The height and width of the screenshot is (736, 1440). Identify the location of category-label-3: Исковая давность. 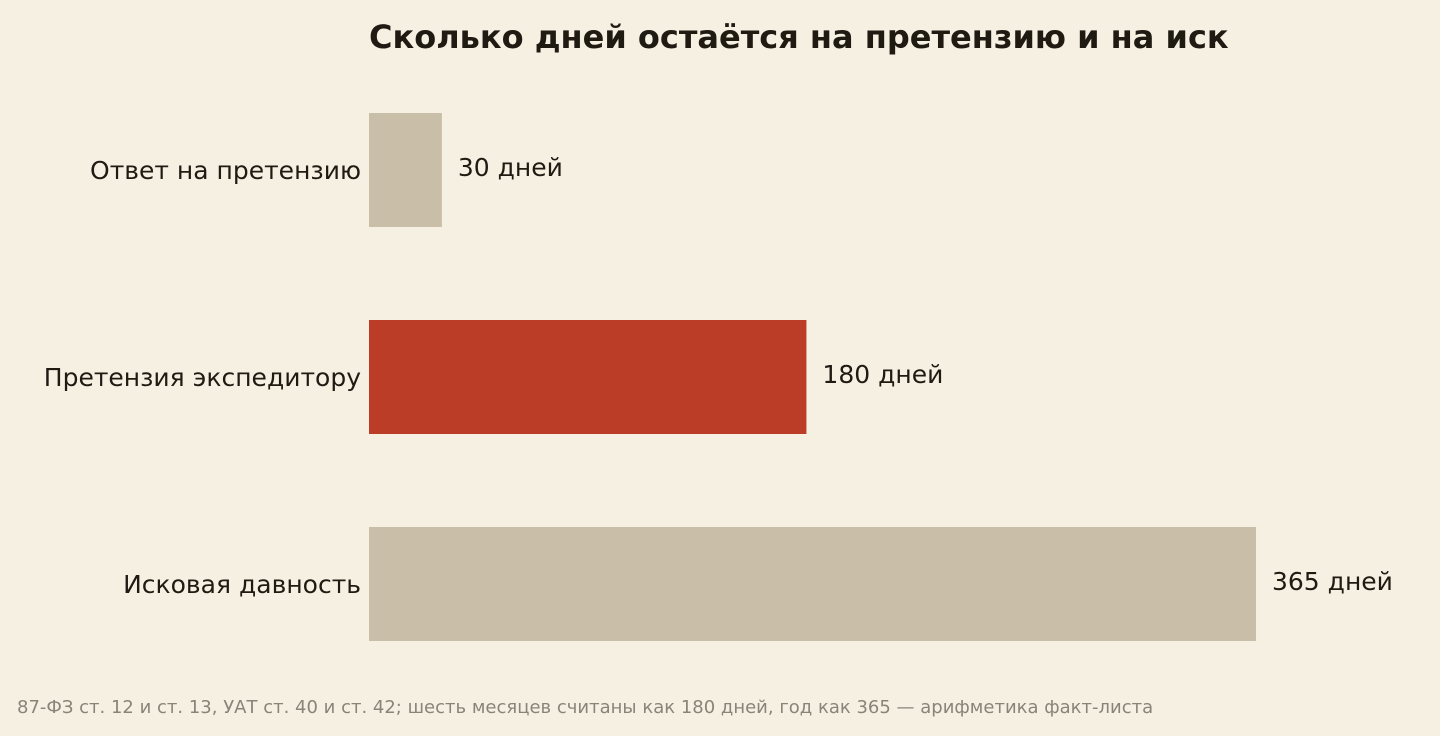
(242, 584).